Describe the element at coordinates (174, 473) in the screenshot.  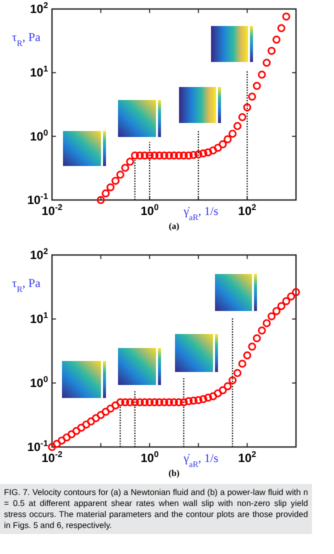
I see `text: (b)` at that location.